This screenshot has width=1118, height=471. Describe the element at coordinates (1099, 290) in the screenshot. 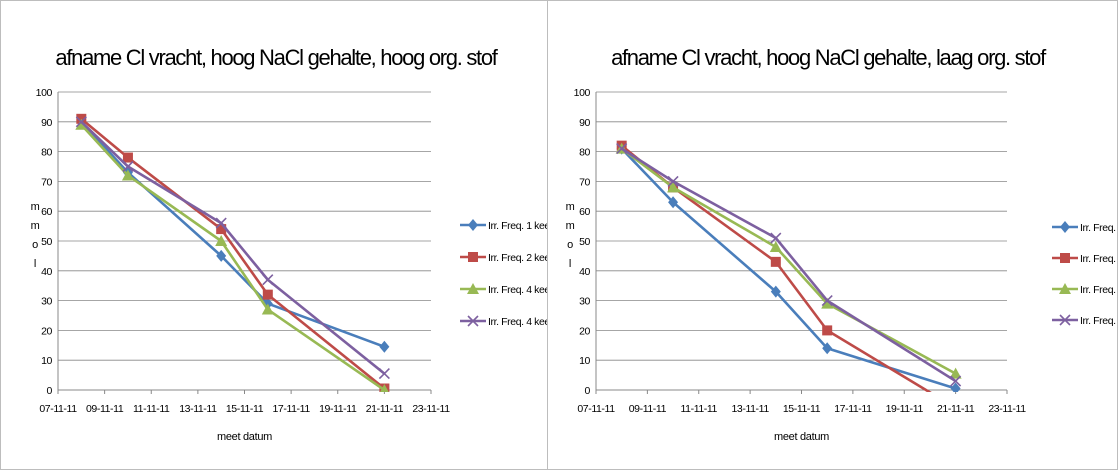

I see `legend-label: Irr. Freq. 4 kee` at that location.